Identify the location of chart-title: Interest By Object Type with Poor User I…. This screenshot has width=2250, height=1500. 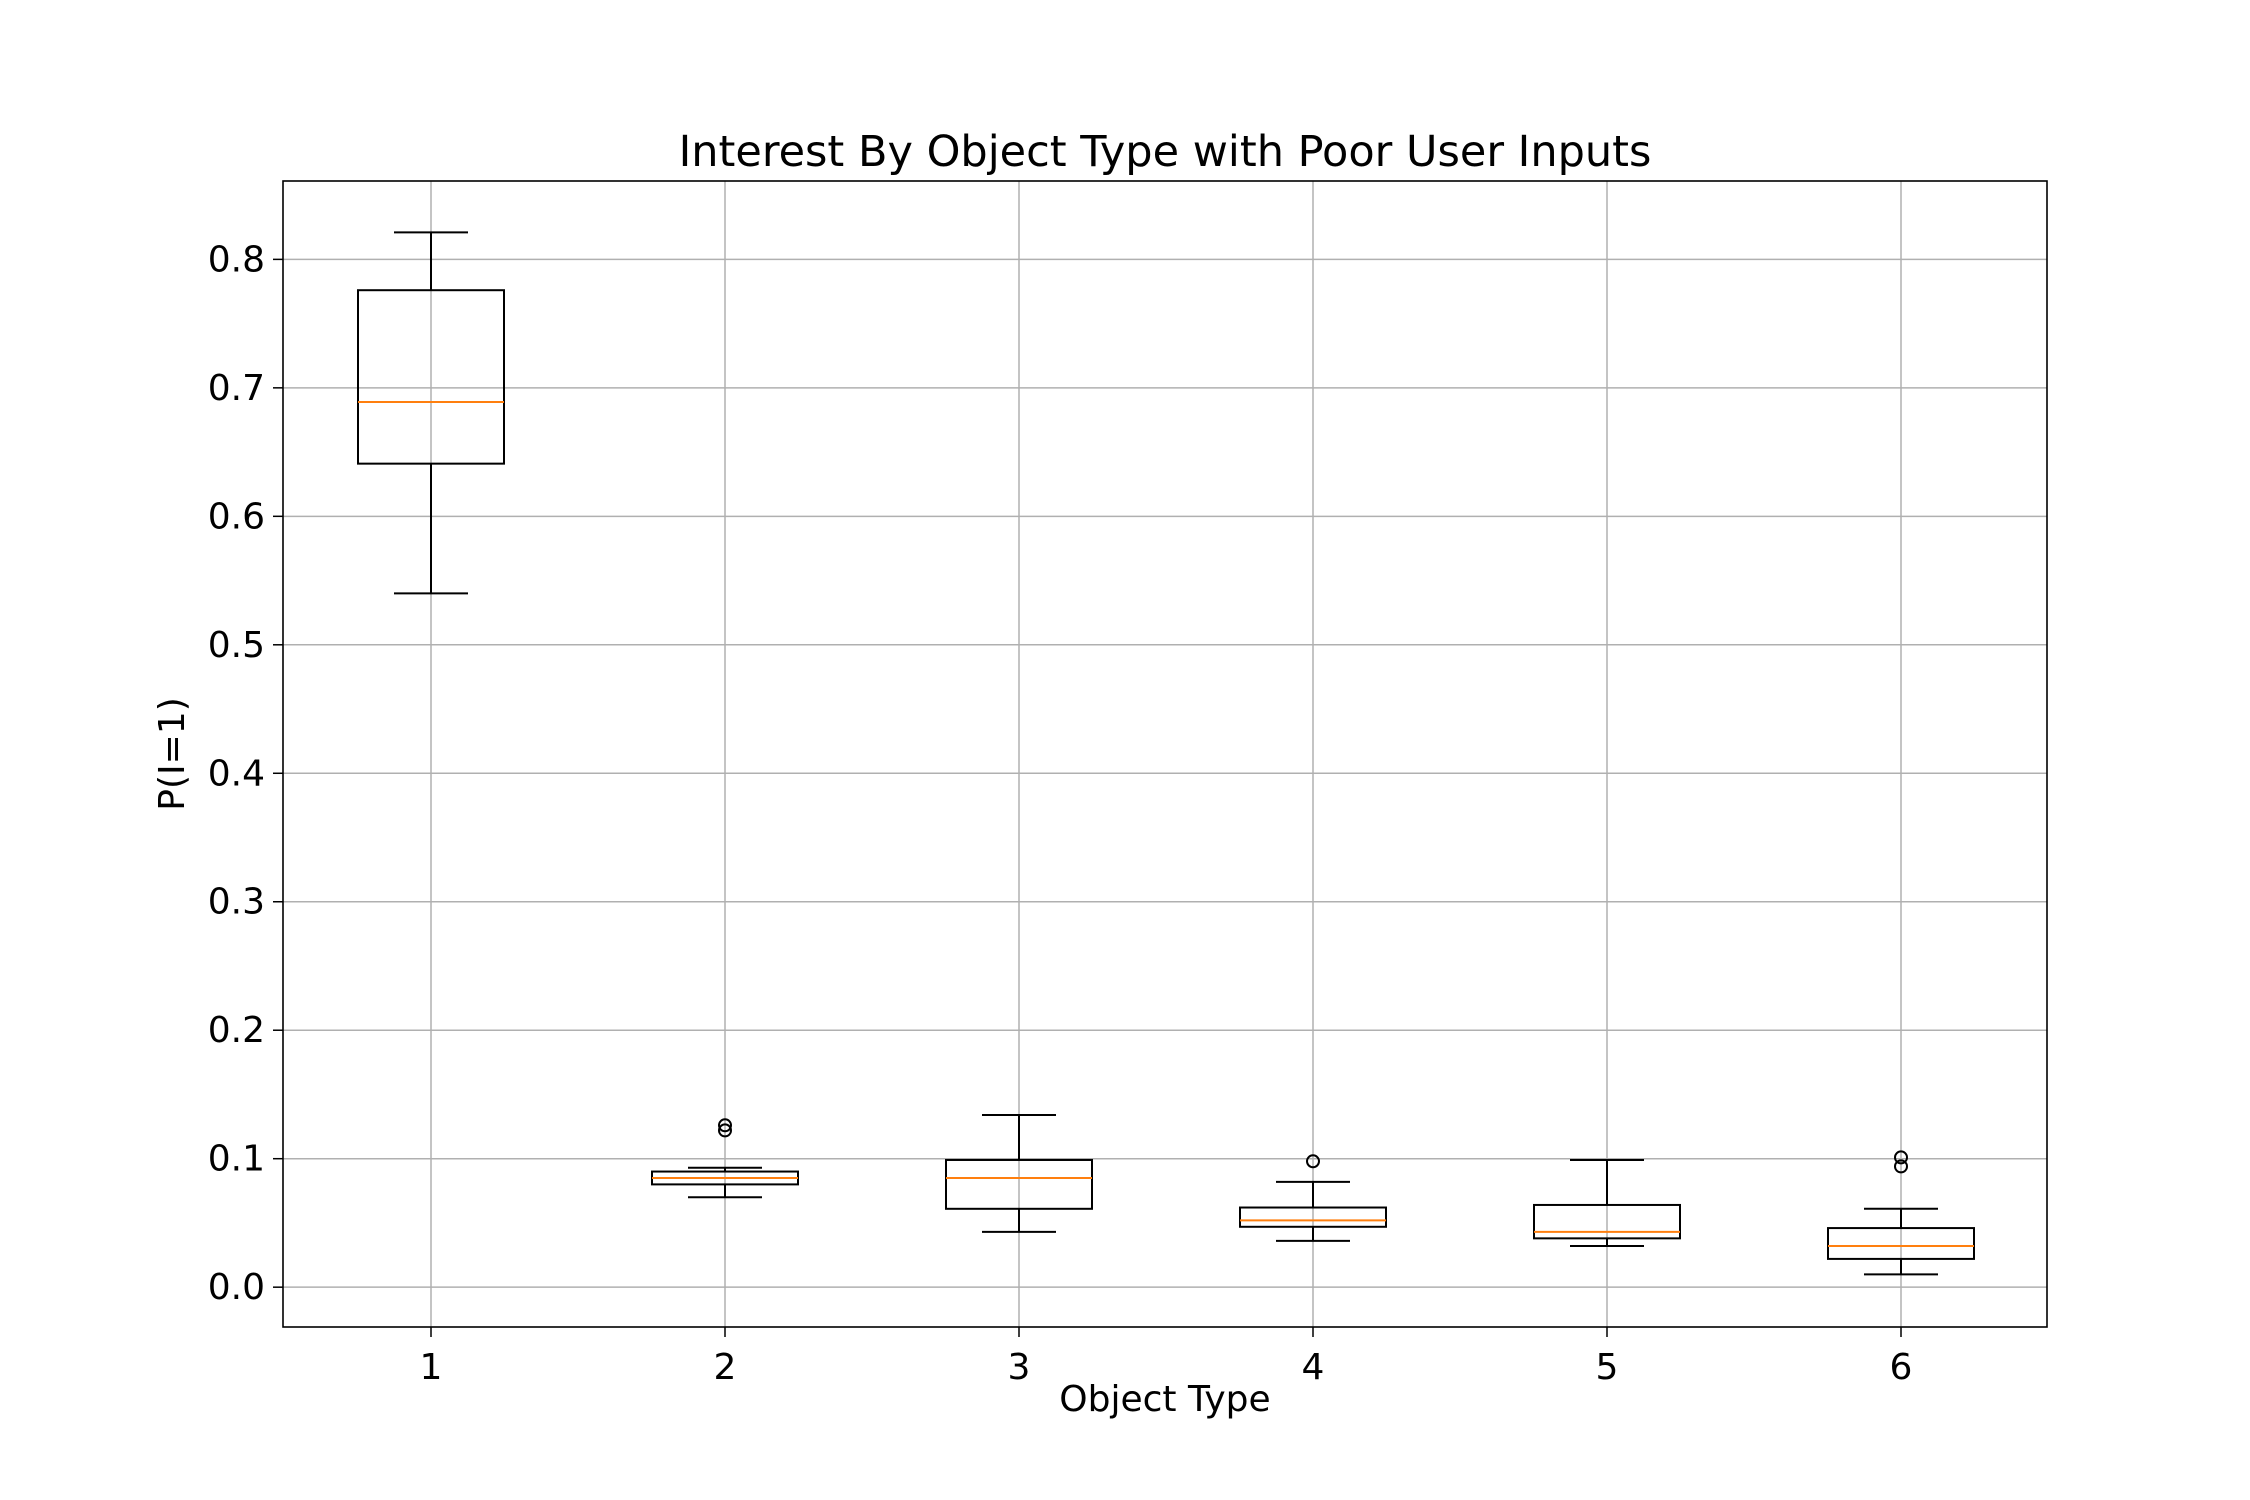
(1165, 152).